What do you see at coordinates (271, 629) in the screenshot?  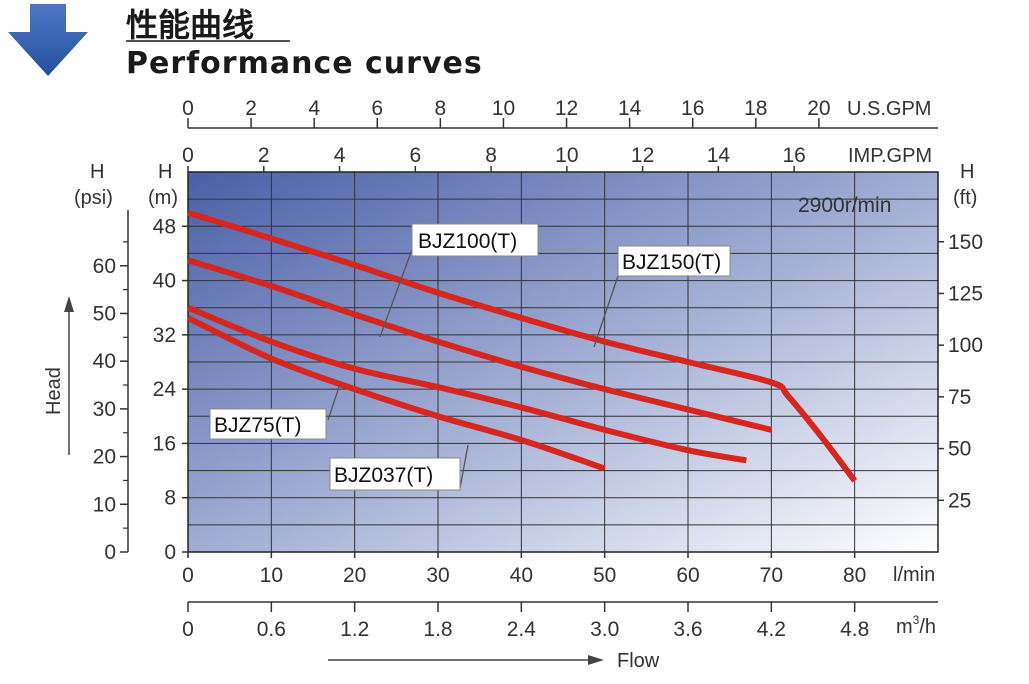 I see `axis-m3h-tick-label: 0.6` at bounding box center [271, 629].